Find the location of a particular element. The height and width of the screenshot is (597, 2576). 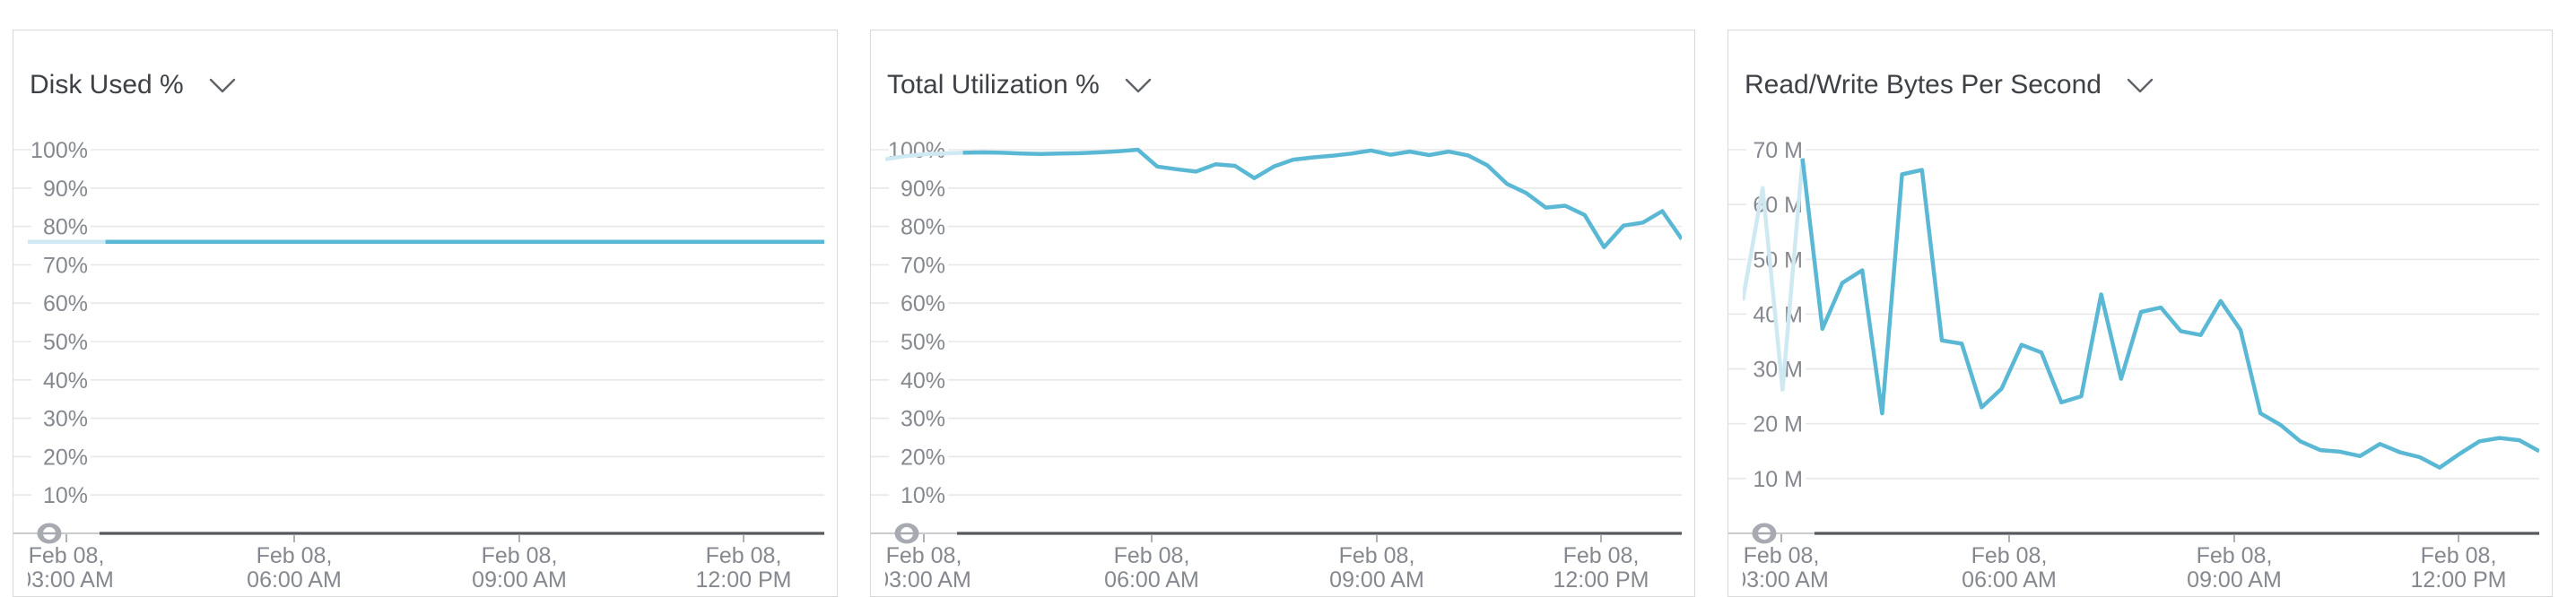

y-axis-label: 70 M is located at coordinates (1778, 150).